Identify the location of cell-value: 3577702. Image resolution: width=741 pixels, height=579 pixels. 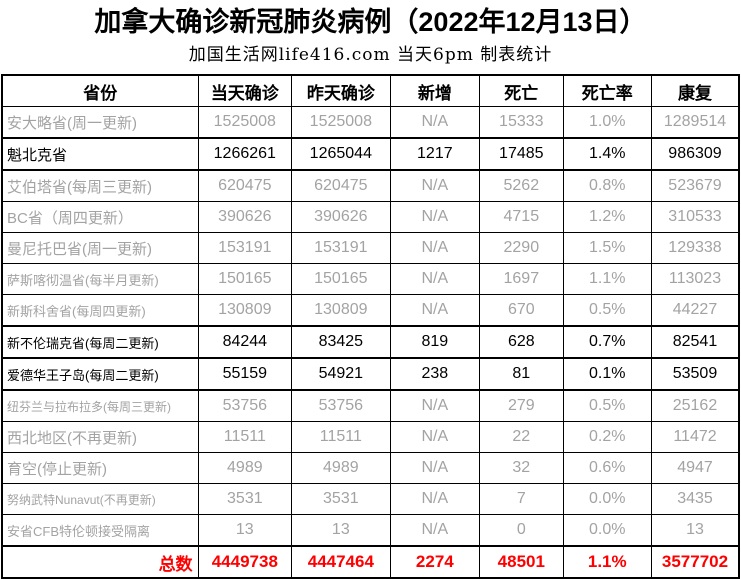
(695, 562).